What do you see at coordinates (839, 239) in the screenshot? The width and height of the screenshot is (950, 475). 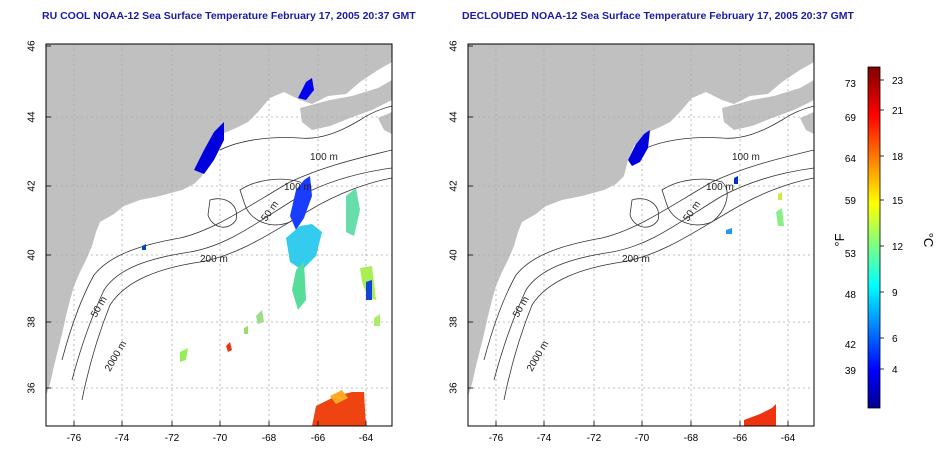 I see `colorbar-fahrenheit-label: °F` at bounding box center [839, 239].